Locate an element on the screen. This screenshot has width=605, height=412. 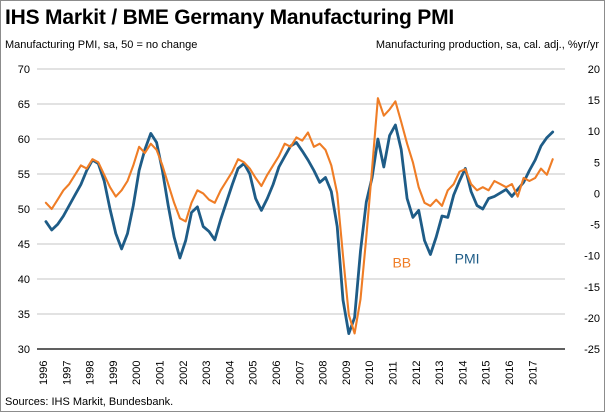
x-axis-tick-label: 1996 is located at coordinates (44, 373).